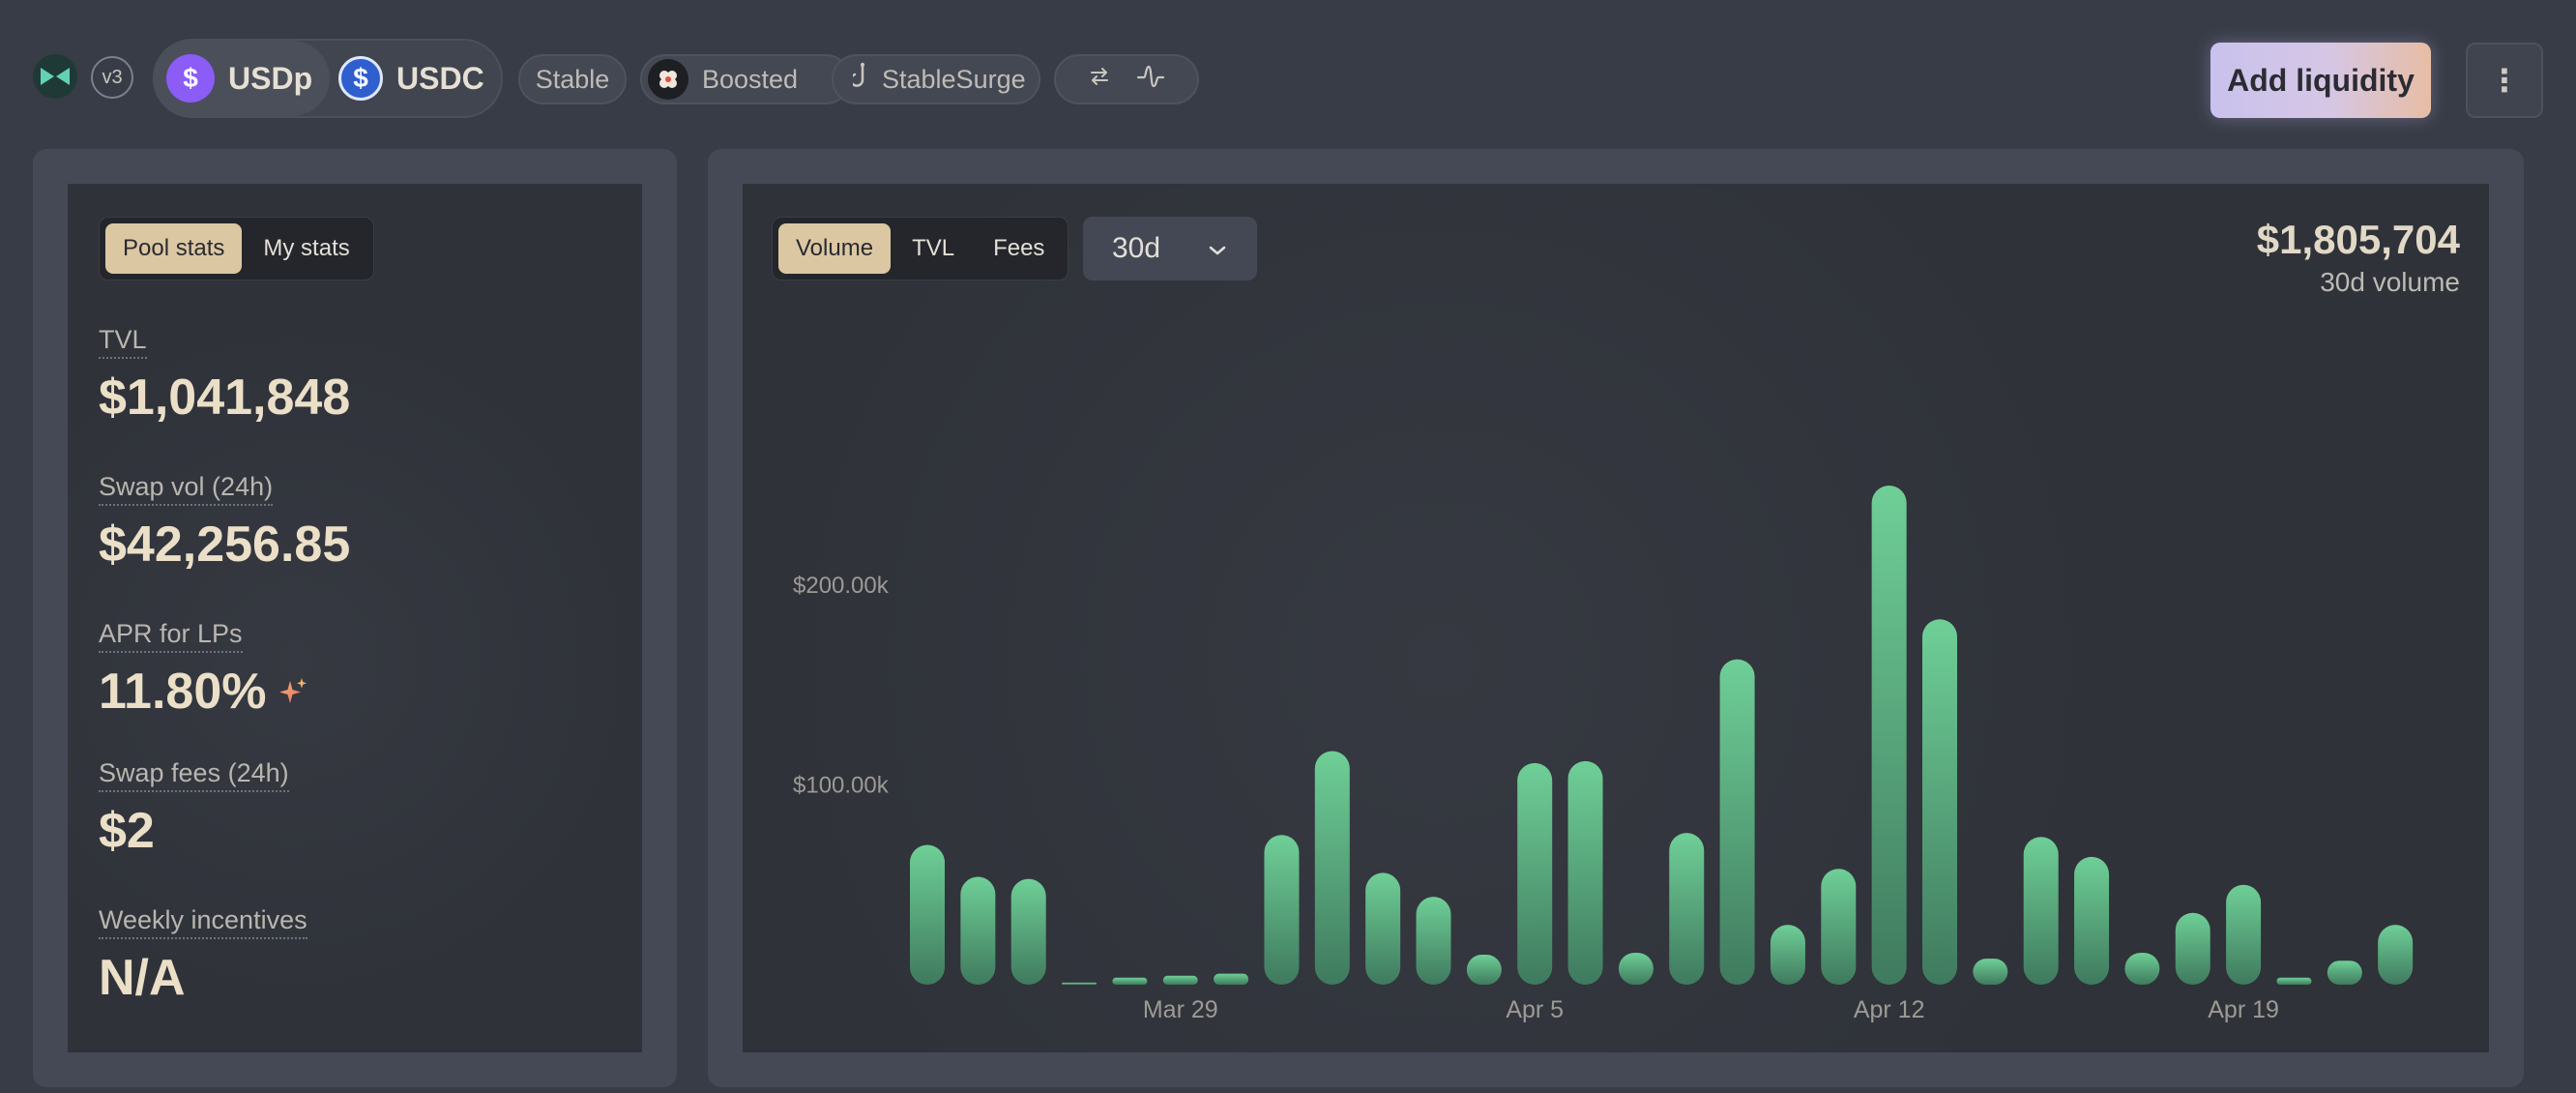  I want to click on stat-weekly-incentives: Weekly incentives N/A, so click(203, 956).